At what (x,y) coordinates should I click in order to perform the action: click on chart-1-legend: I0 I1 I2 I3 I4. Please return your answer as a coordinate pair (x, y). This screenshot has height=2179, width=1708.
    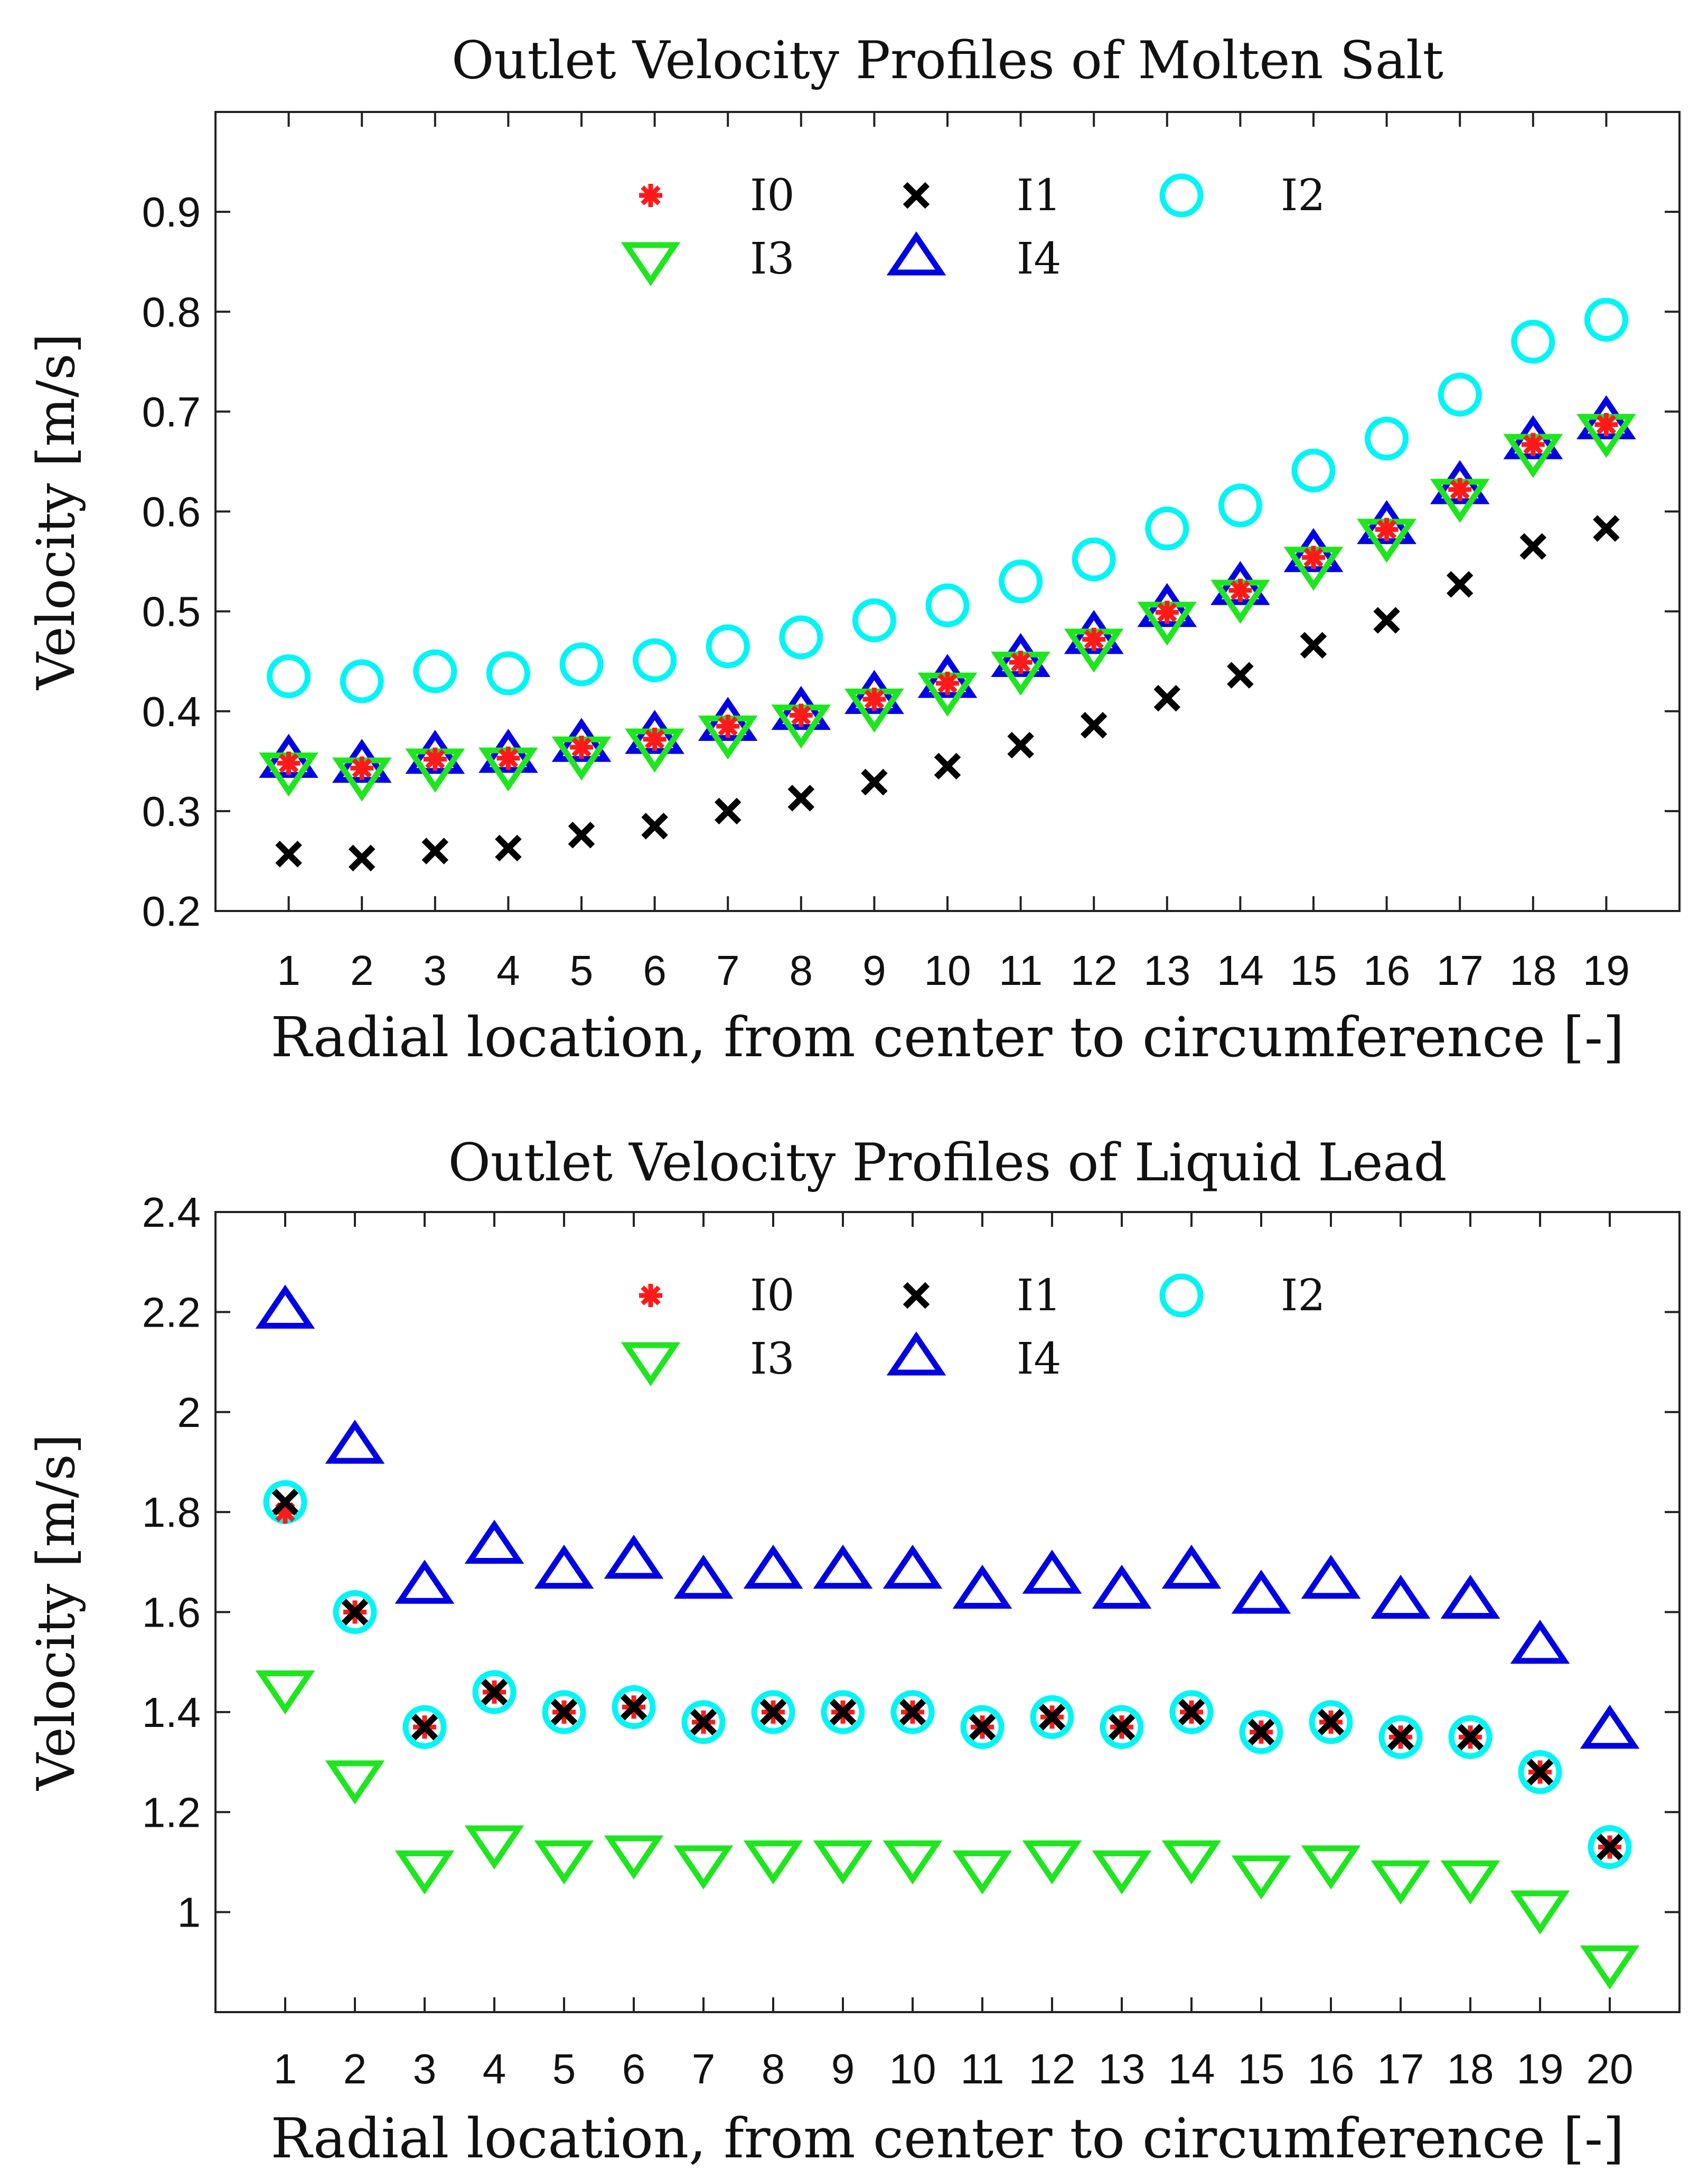
    Looking at the image, I should click on (973, 228).